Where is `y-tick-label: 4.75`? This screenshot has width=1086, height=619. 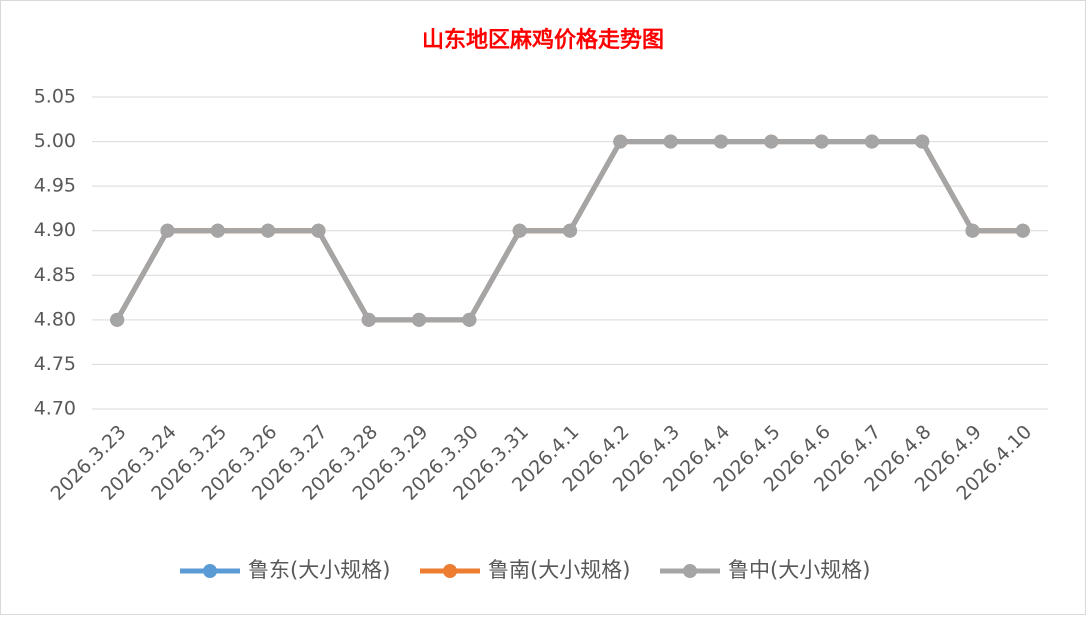 y-tick-label: 4.75 is located at coordinates (55, 364).